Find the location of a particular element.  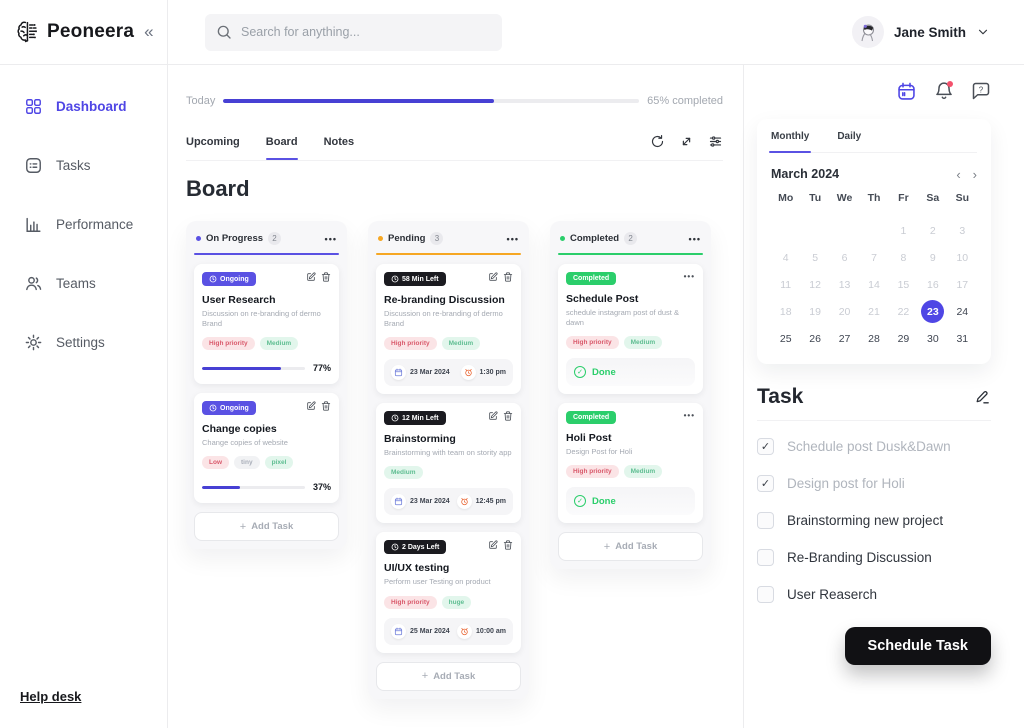

calendar-day: 15 is located at coordinates (903, 284).